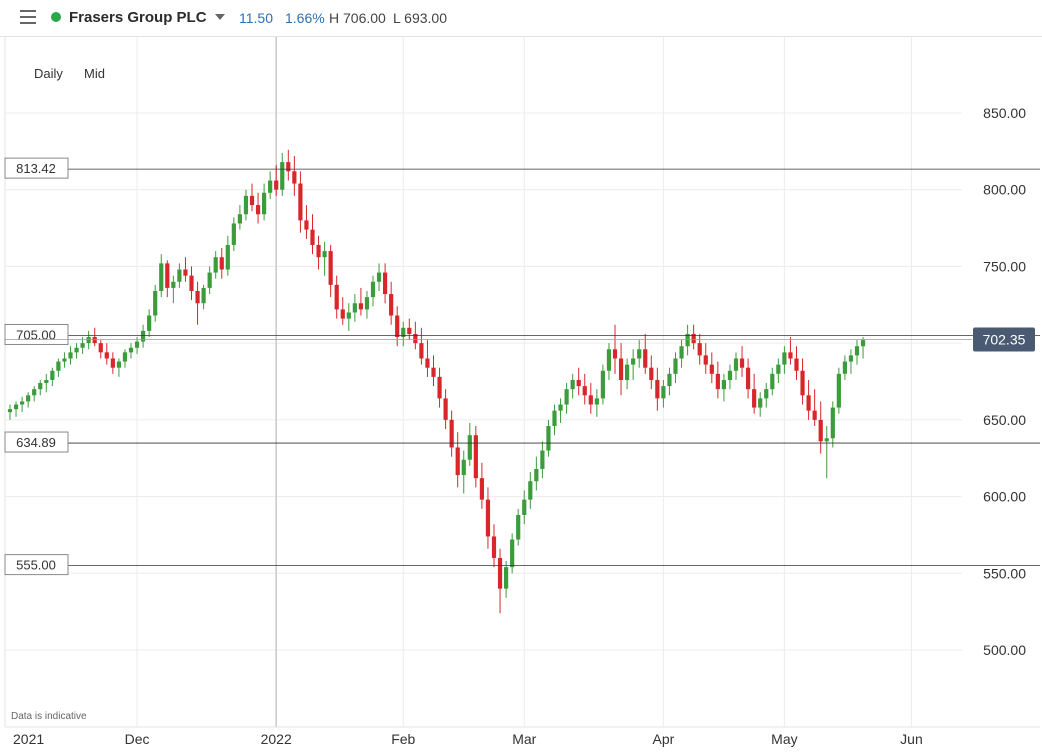 This screenshot has height=752, width=1042. I want to click on current-price-label: 702.35, so click(1004, 340).